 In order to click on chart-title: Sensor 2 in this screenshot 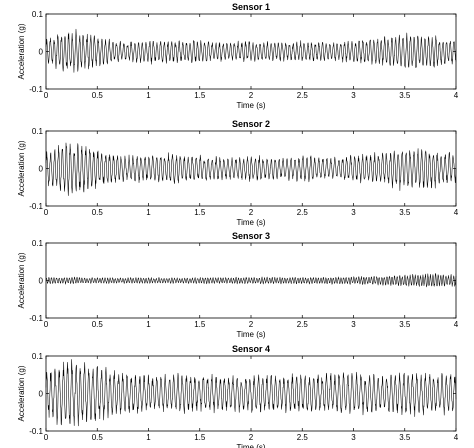, I will do `click(251, 124)`.